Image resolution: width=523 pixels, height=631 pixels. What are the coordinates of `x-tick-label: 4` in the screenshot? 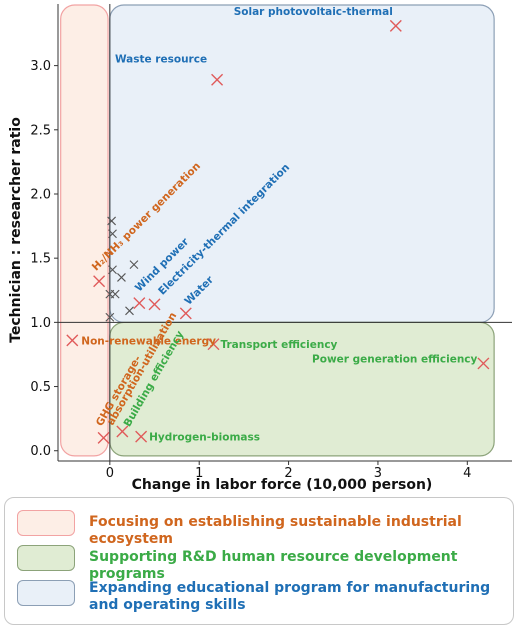 It's located at (467, 473).